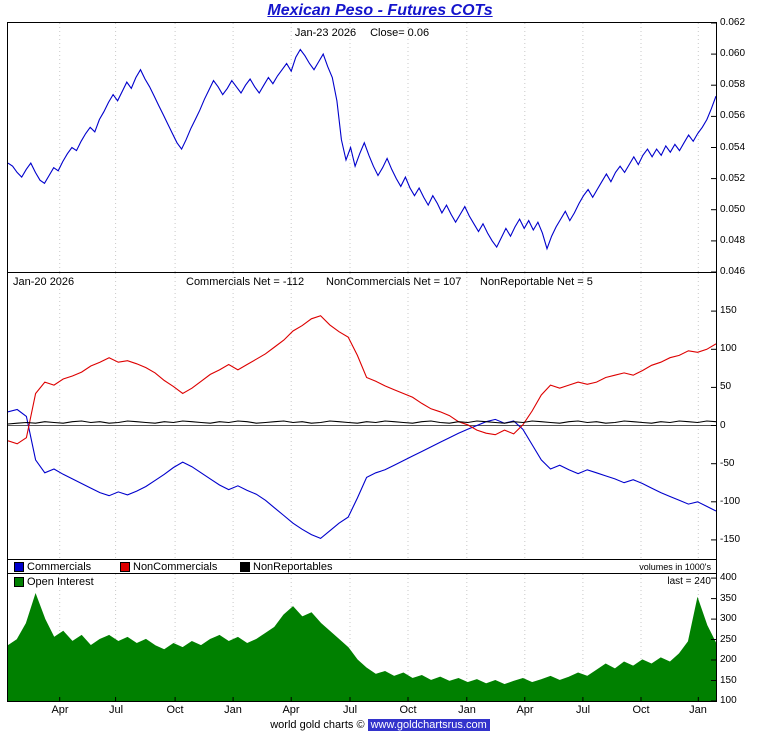 Image resolution: width=760 pixels, height=735 pixels. What do you see at coordinates (325, 33) in the screenshot?
I see `price-annotation-date: Jan-23 2026` at bounding box center [325, 33].